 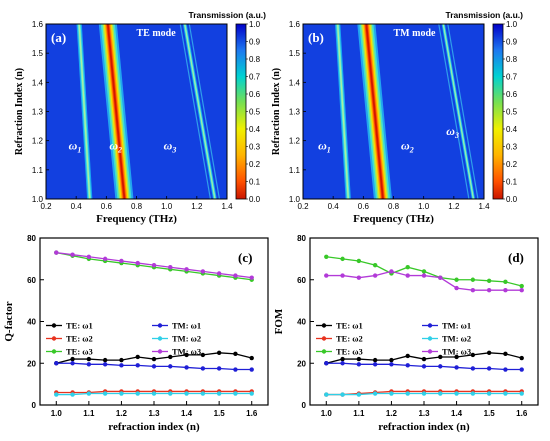 I want to click on x-tick-label: 1.0, so click(x=57, y=413).